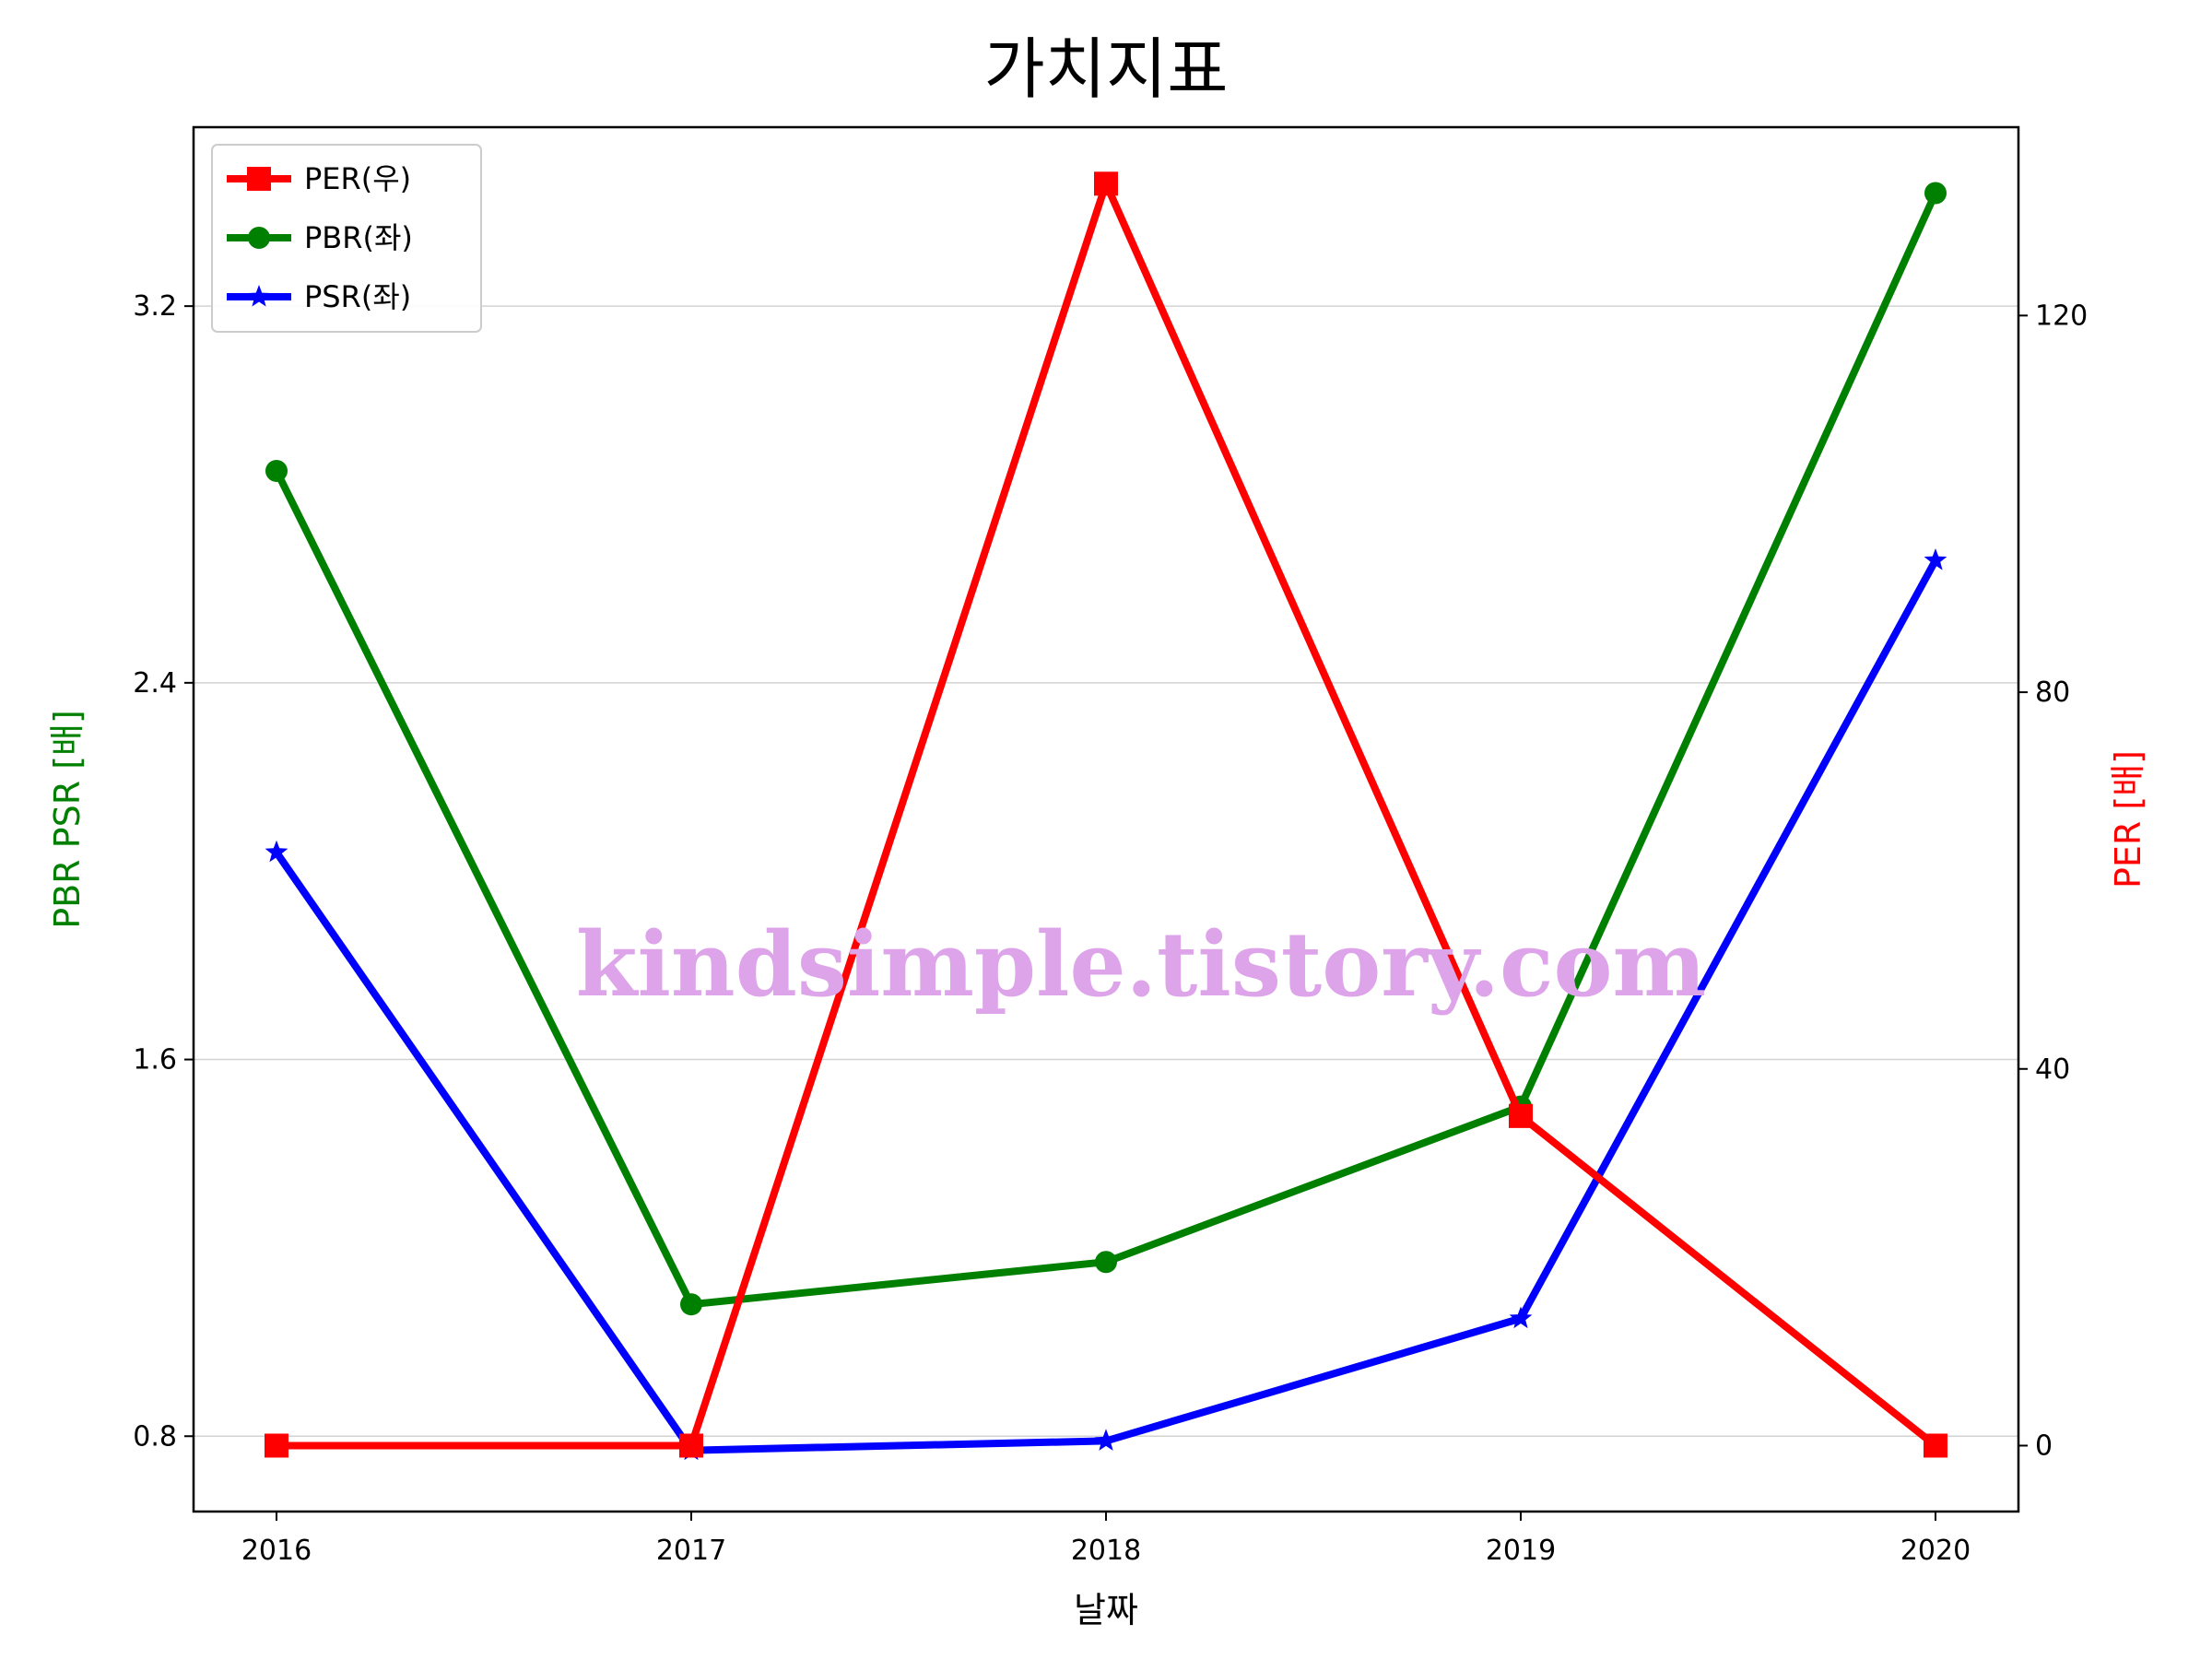  I want to click on legend-marker-pbr, so click(259, 238).